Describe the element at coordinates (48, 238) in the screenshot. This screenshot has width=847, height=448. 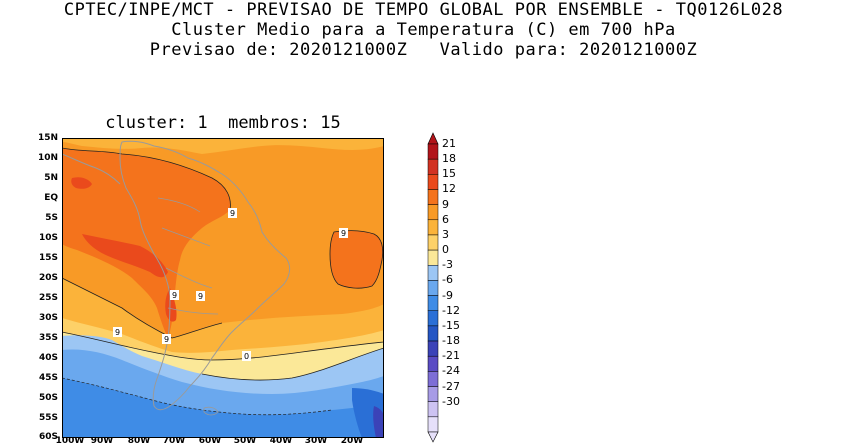
I see `lat-label: 10S` at that location.